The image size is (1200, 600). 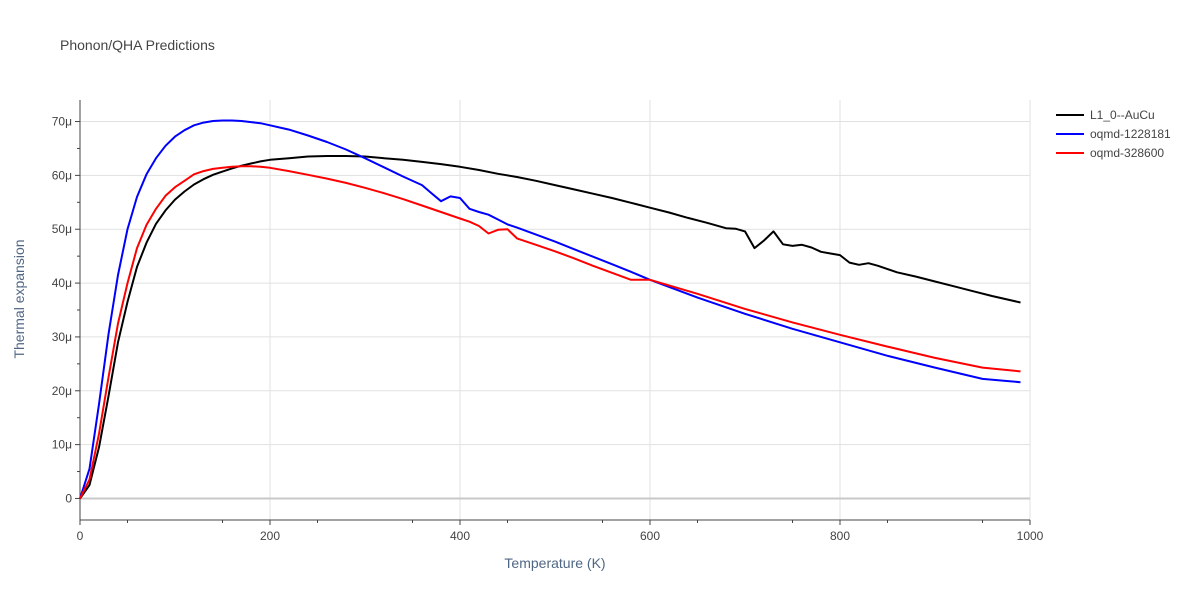 I want to click on x-tick-label: 0, so click(x=80, y=536).